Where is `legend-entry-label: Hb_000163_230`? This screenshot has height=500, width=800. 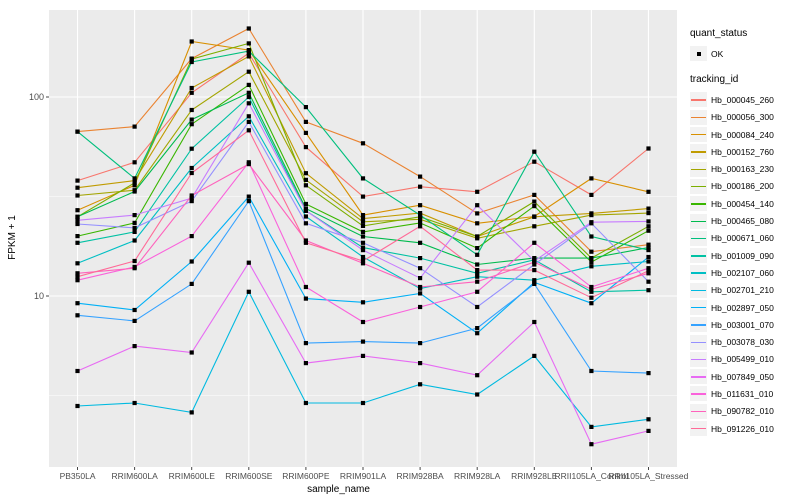
legend-entry-label: Hb_000163_230 is located at coordinates (742, 169).